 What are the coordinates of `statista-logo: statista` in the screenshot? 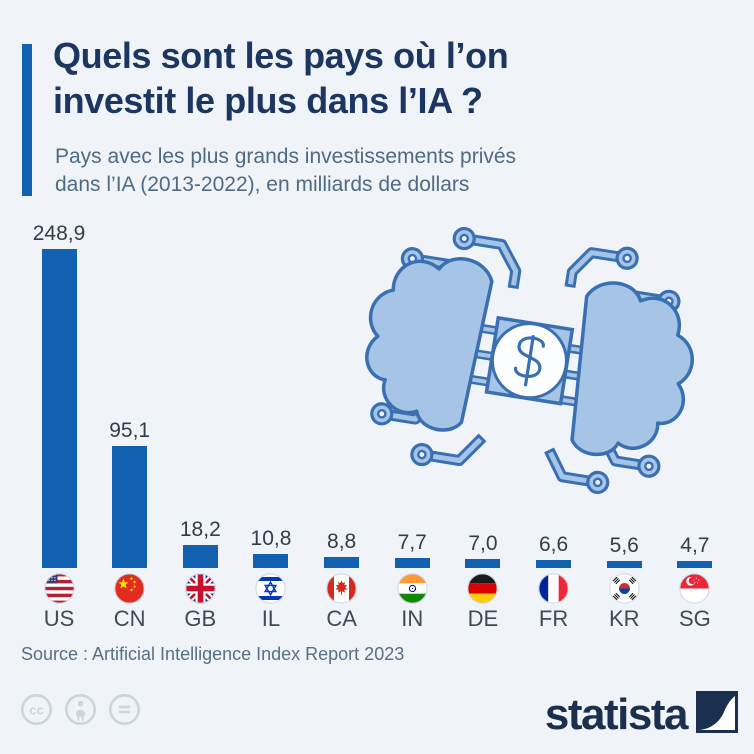 It's located at (641, 714).